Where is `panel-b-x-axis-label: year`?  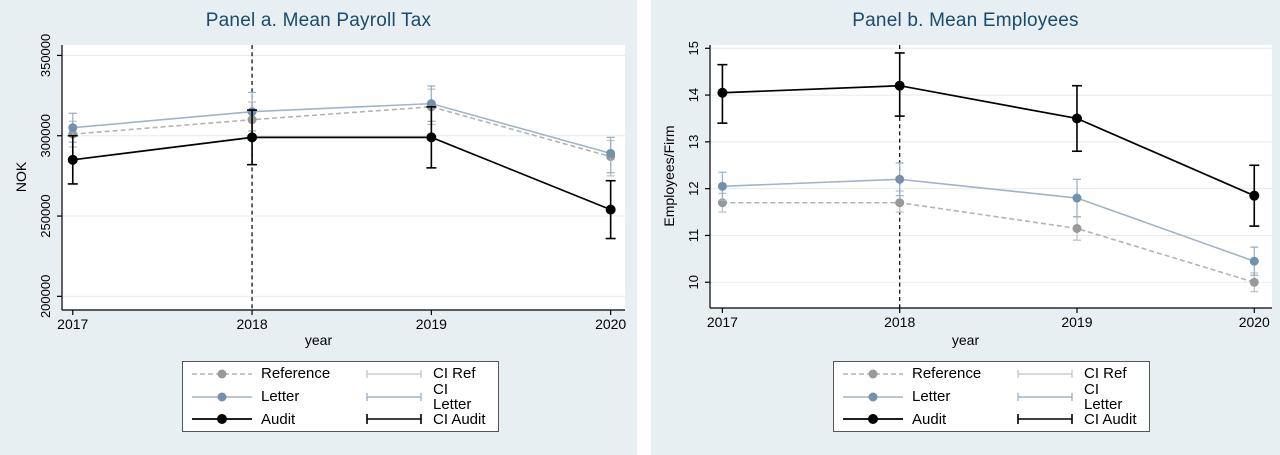 panel-b-x-axis-label: year is located at coordinates (965, 340).